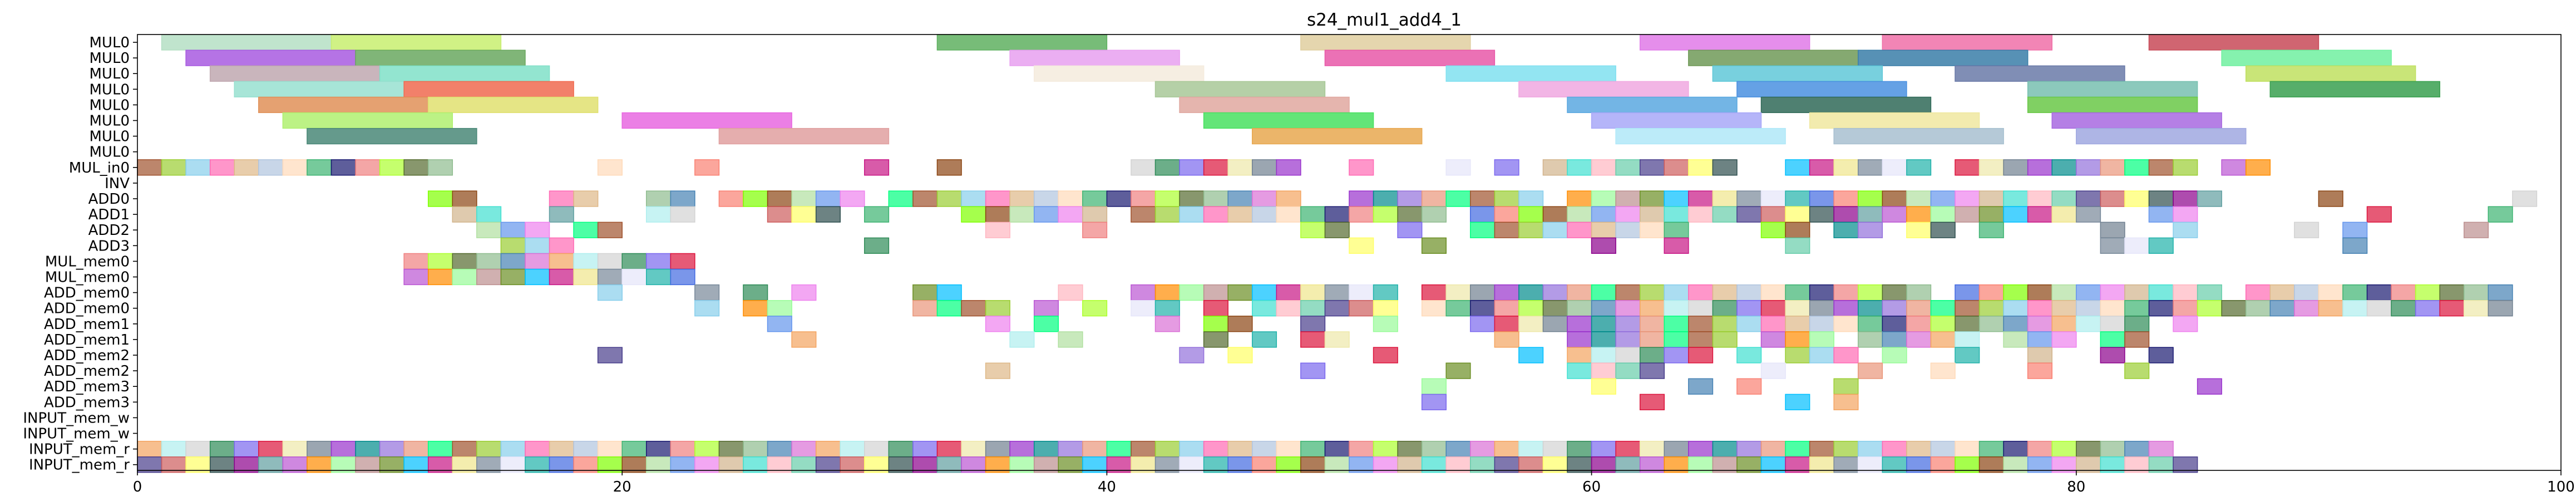 The height and width of the screenshot is (501, 2576). I want to click on x-tick-label: 40, so click(1107, 487).